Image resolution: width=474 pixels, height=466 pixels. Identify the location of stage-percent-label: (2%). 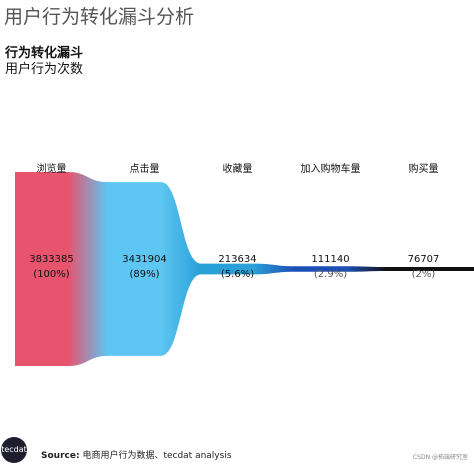
(424, 274).